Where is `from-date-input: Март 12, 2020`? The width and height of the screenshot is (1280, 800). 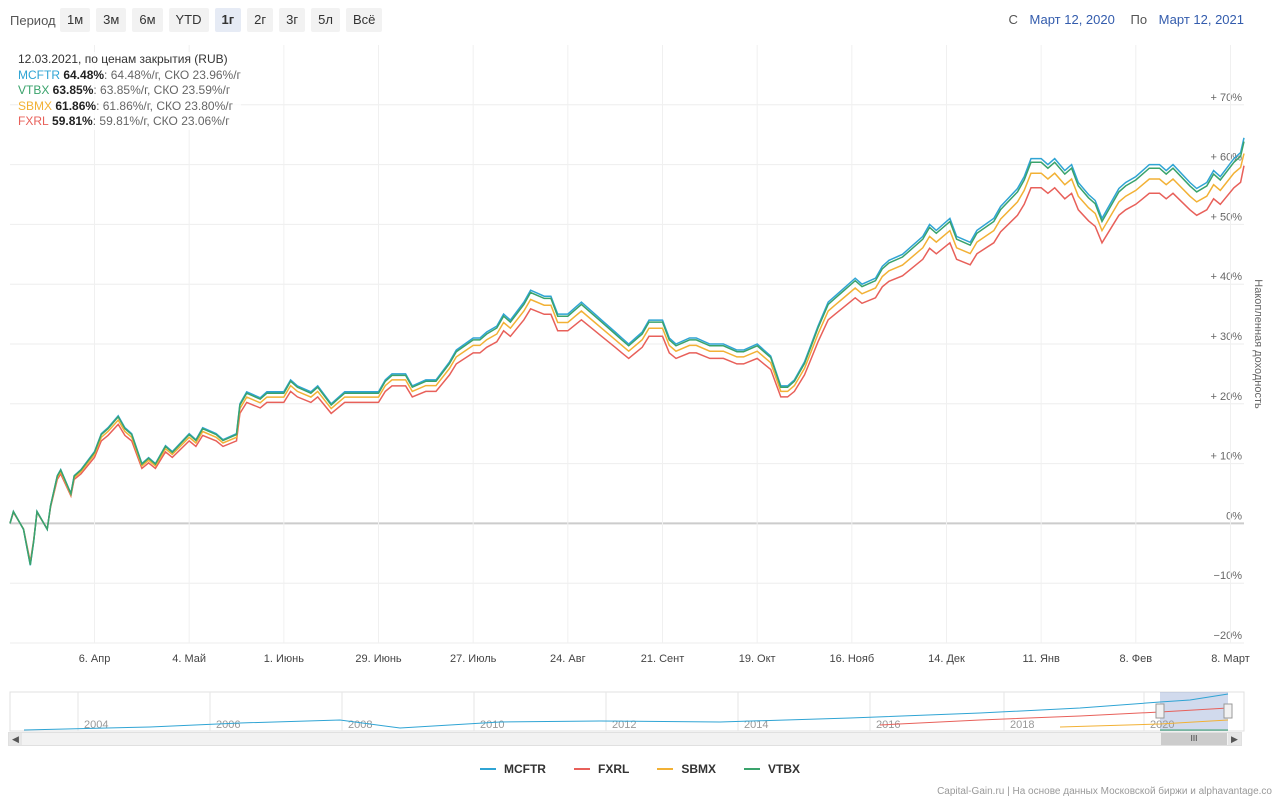 from-date-input: Март 12, 2020 is located at coordinates (1072, 19).